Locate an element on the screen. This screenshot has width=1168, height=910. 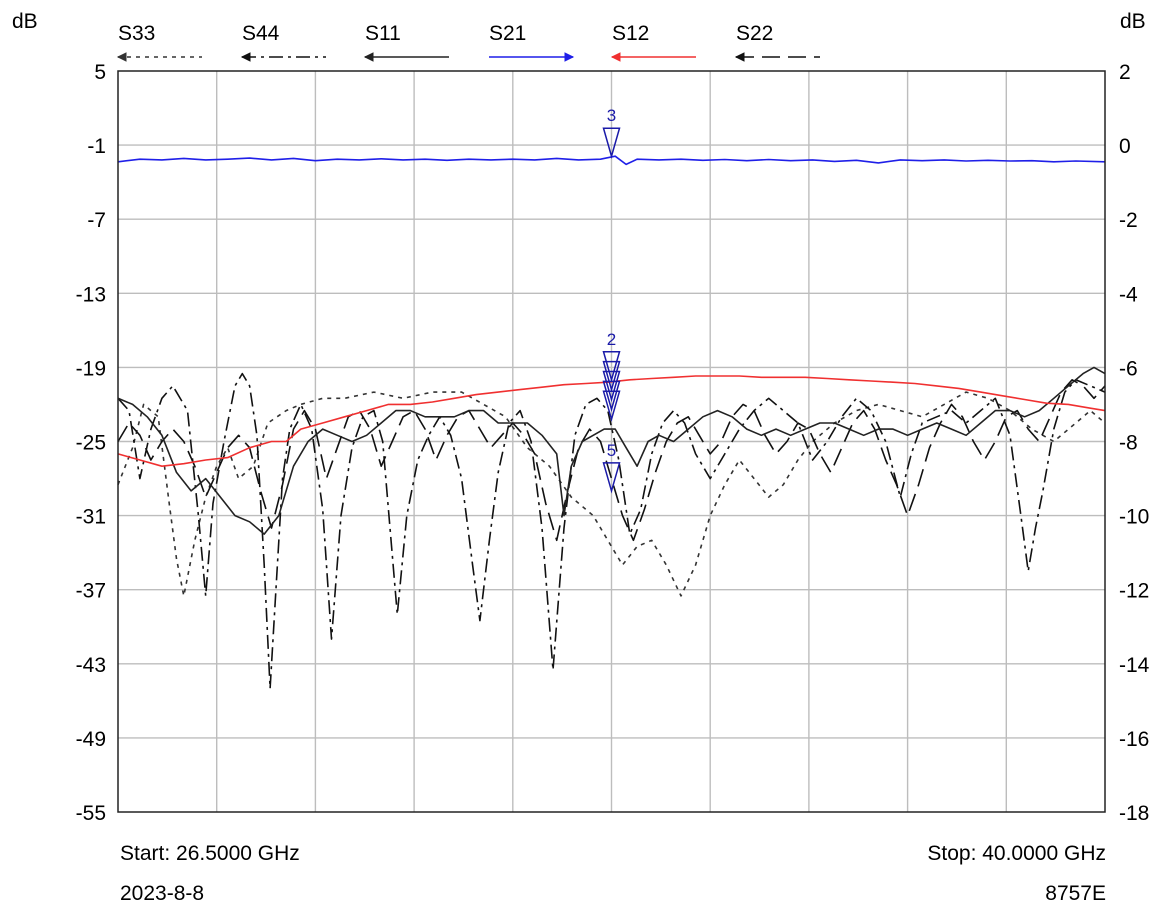
left-tick-label: -25 is located at coordinates (91, 443).